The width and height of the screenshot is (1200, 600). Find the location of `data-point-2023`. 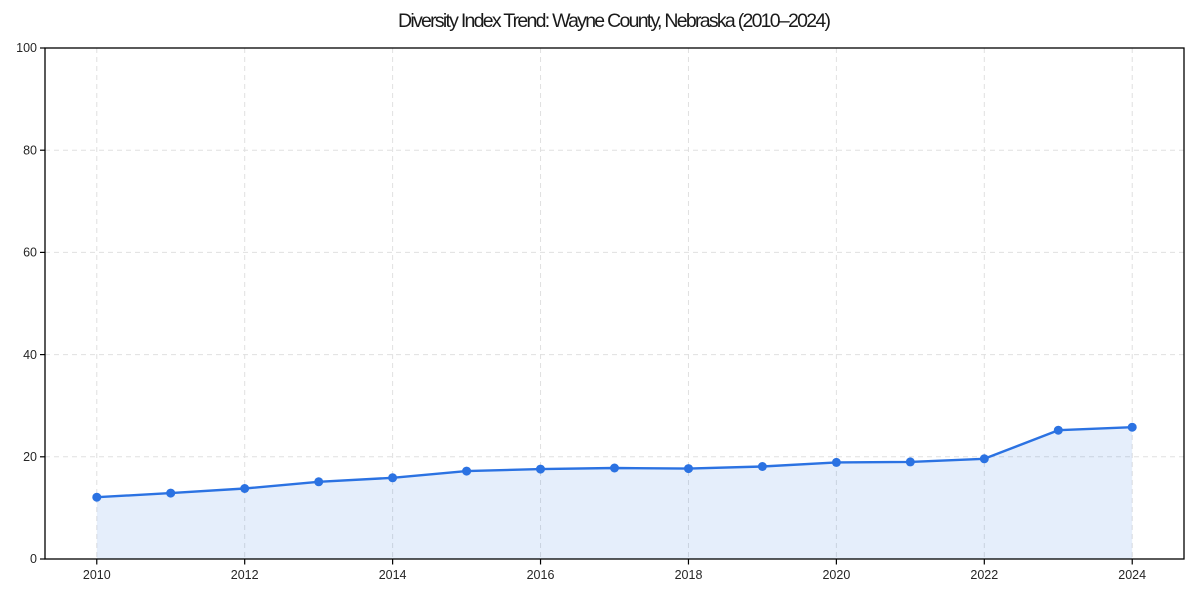

data-point-2023 is located at coordinates (1058, 430).